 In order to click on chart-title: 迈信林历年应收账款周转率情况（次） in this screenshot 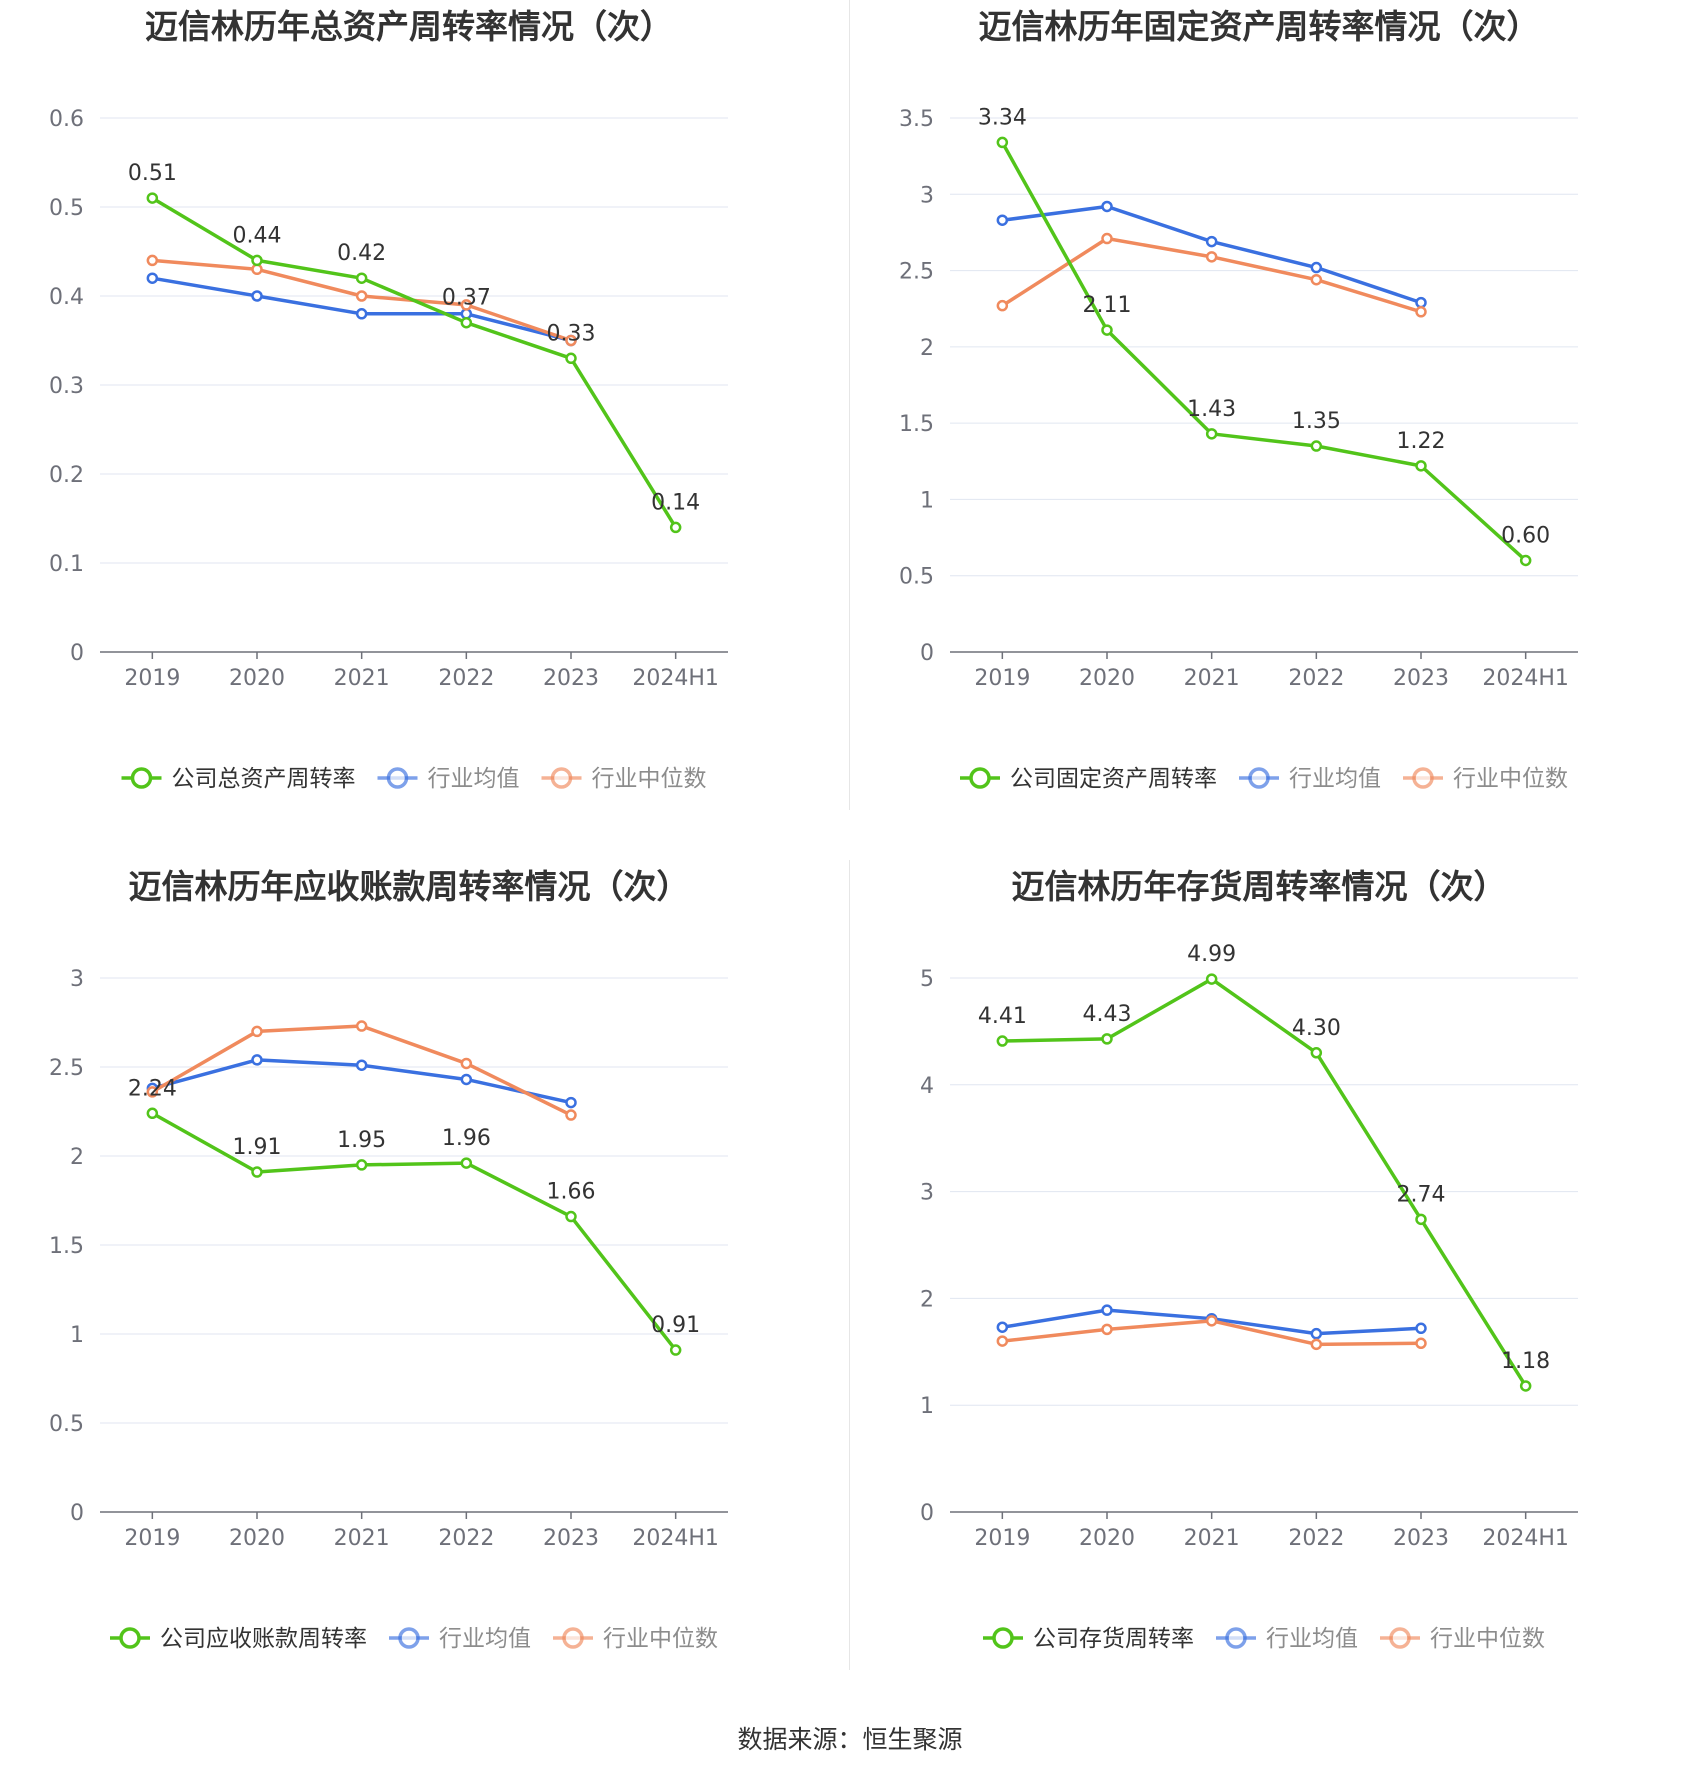, I will do `click(409, 886)`.